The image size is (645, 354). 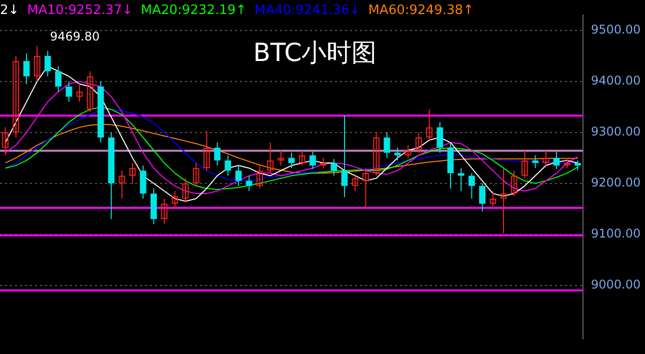 I want to click on text: MA20:9232.19↑, so click(x=193, y=10).